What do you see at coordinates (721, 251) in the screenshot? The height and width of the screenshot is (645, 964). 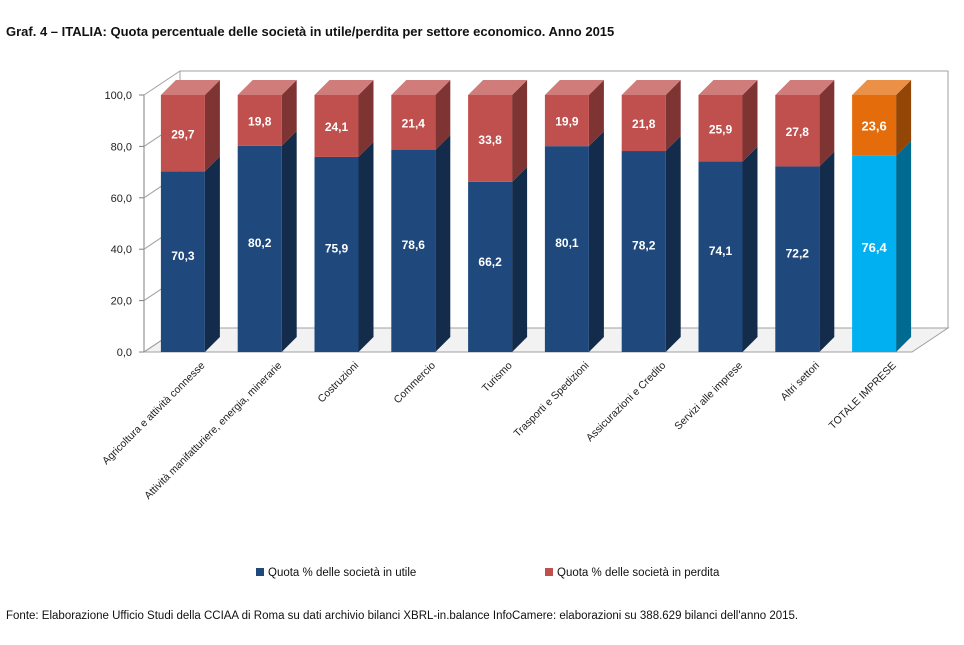 I see `data-label-utile: 74,1` at bounding box center [721, 251].